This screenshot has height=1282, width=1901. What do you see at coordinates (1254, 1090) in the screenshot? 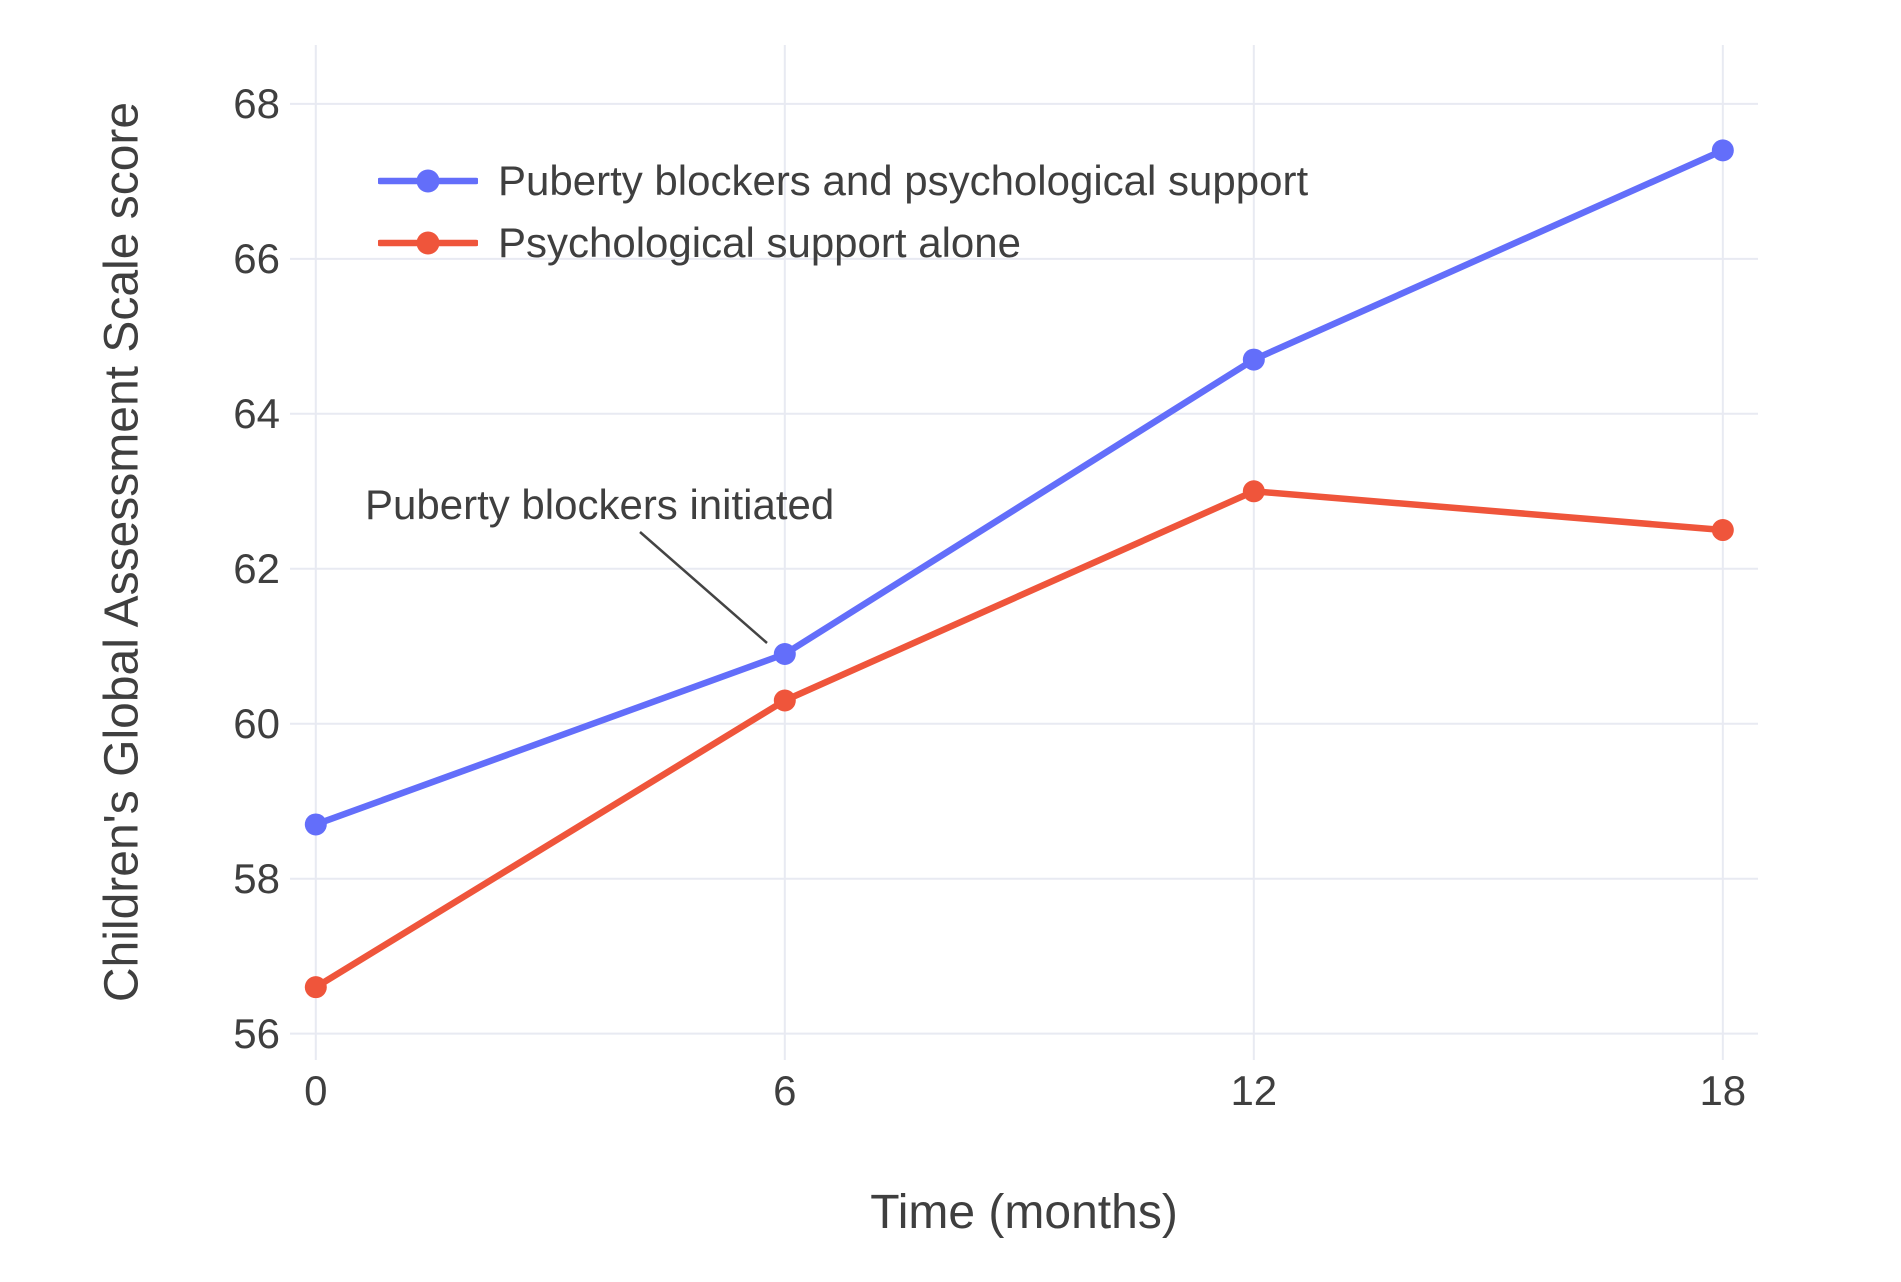
I see `x-tick-label-12: 12` at bounding box center [1254, 1090].